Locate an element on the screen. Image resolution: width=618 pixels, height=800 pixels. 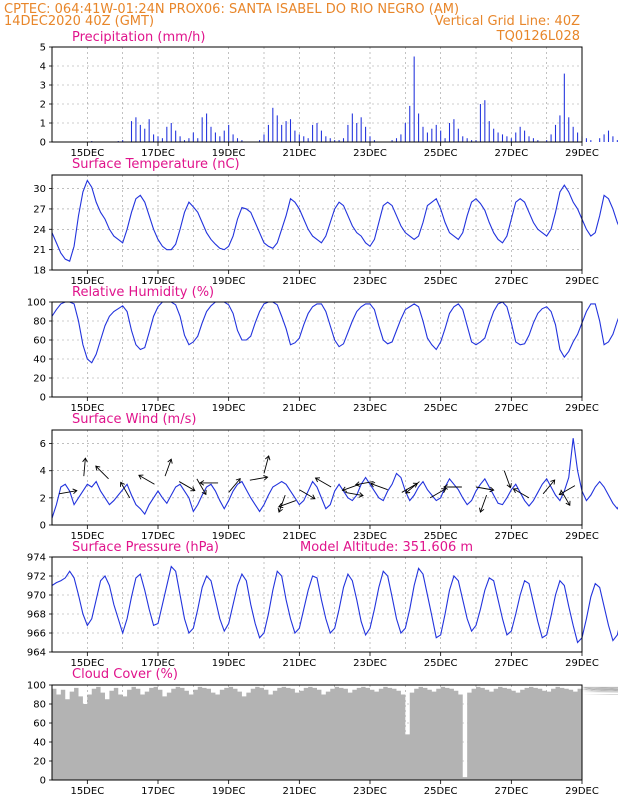
pressure-annotation: Model Altitude: 351.606 m is located at coordinates (386, 547).